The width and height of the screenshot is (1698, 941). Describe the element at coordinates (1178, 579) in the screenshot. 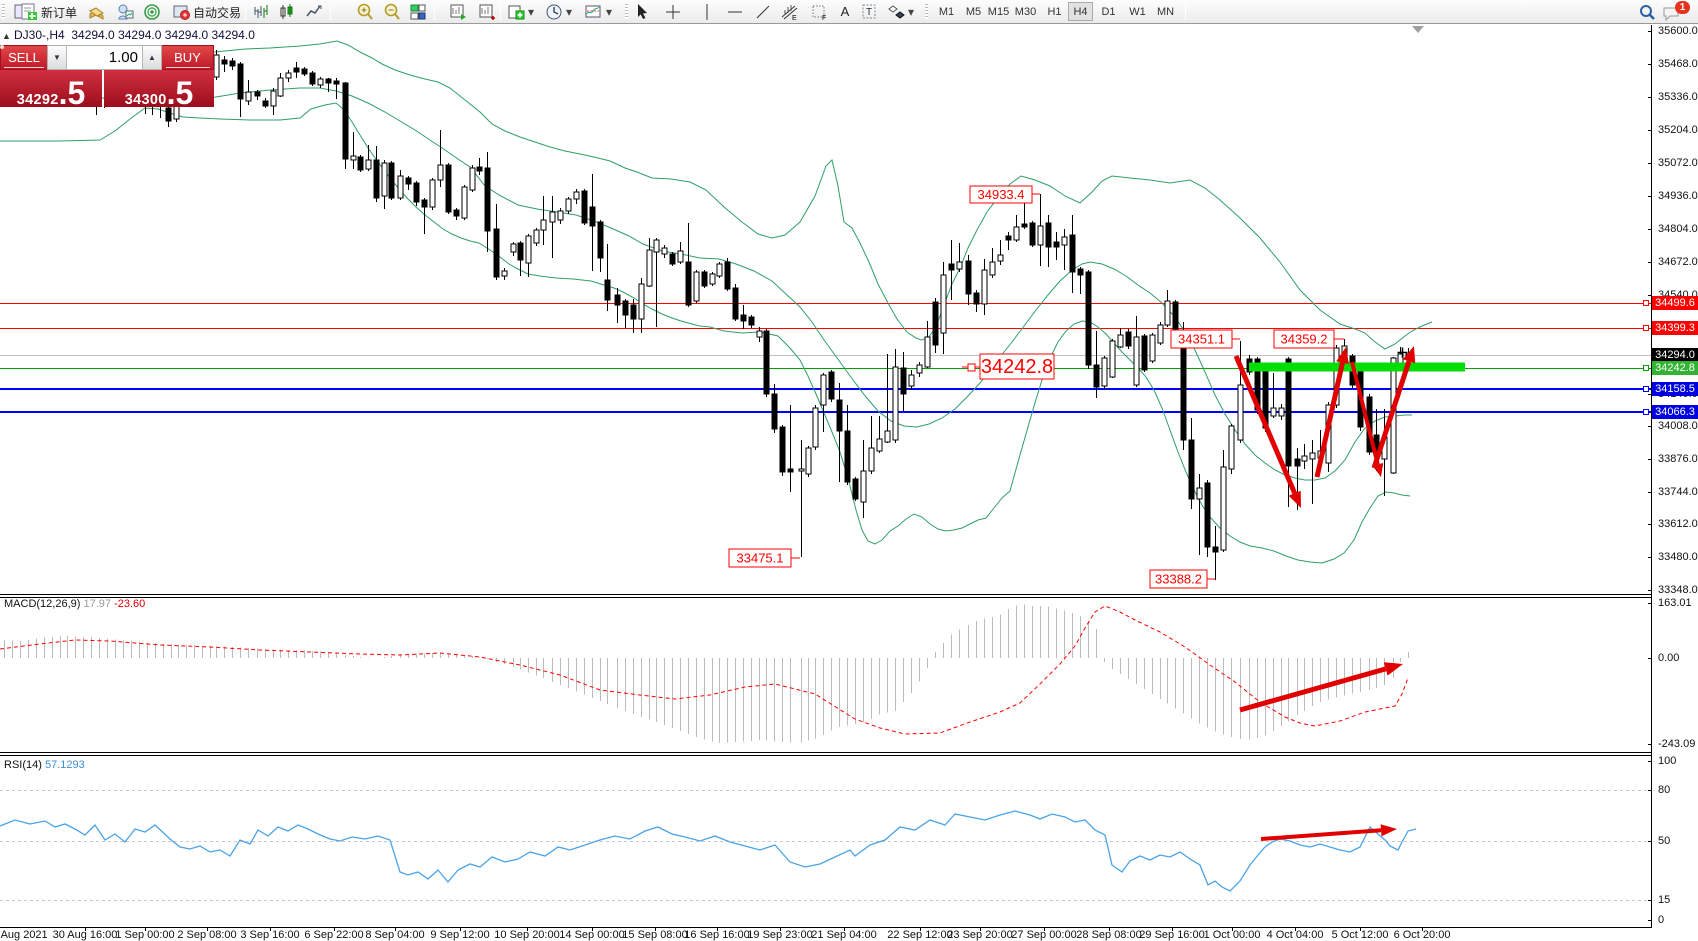

I see `svg-text: 33388.2` at that location.